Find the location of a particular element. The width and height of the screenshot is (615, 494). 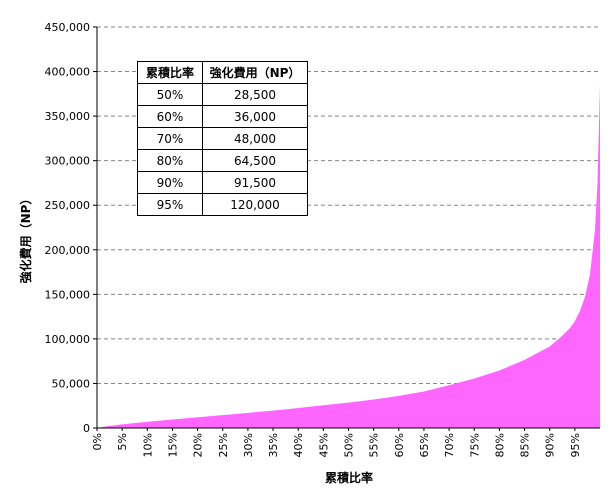

y-tick-label: 0 is located at coordinates (86, 428).